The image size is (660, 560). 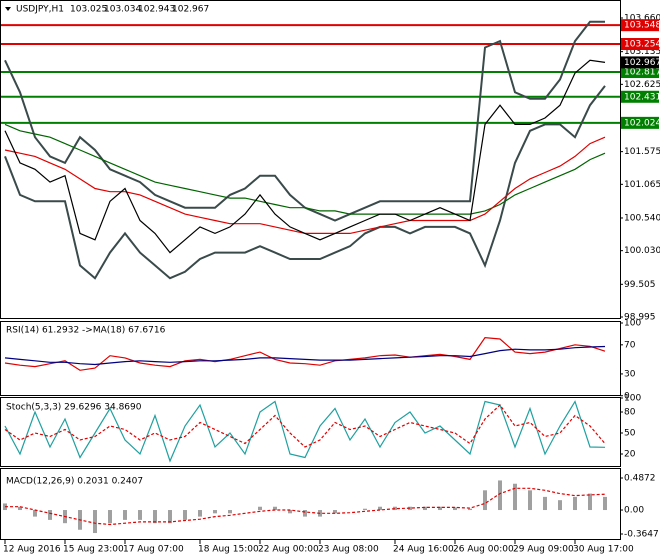 I want to click on level-label: 102.817, so click(x=642, y=73).